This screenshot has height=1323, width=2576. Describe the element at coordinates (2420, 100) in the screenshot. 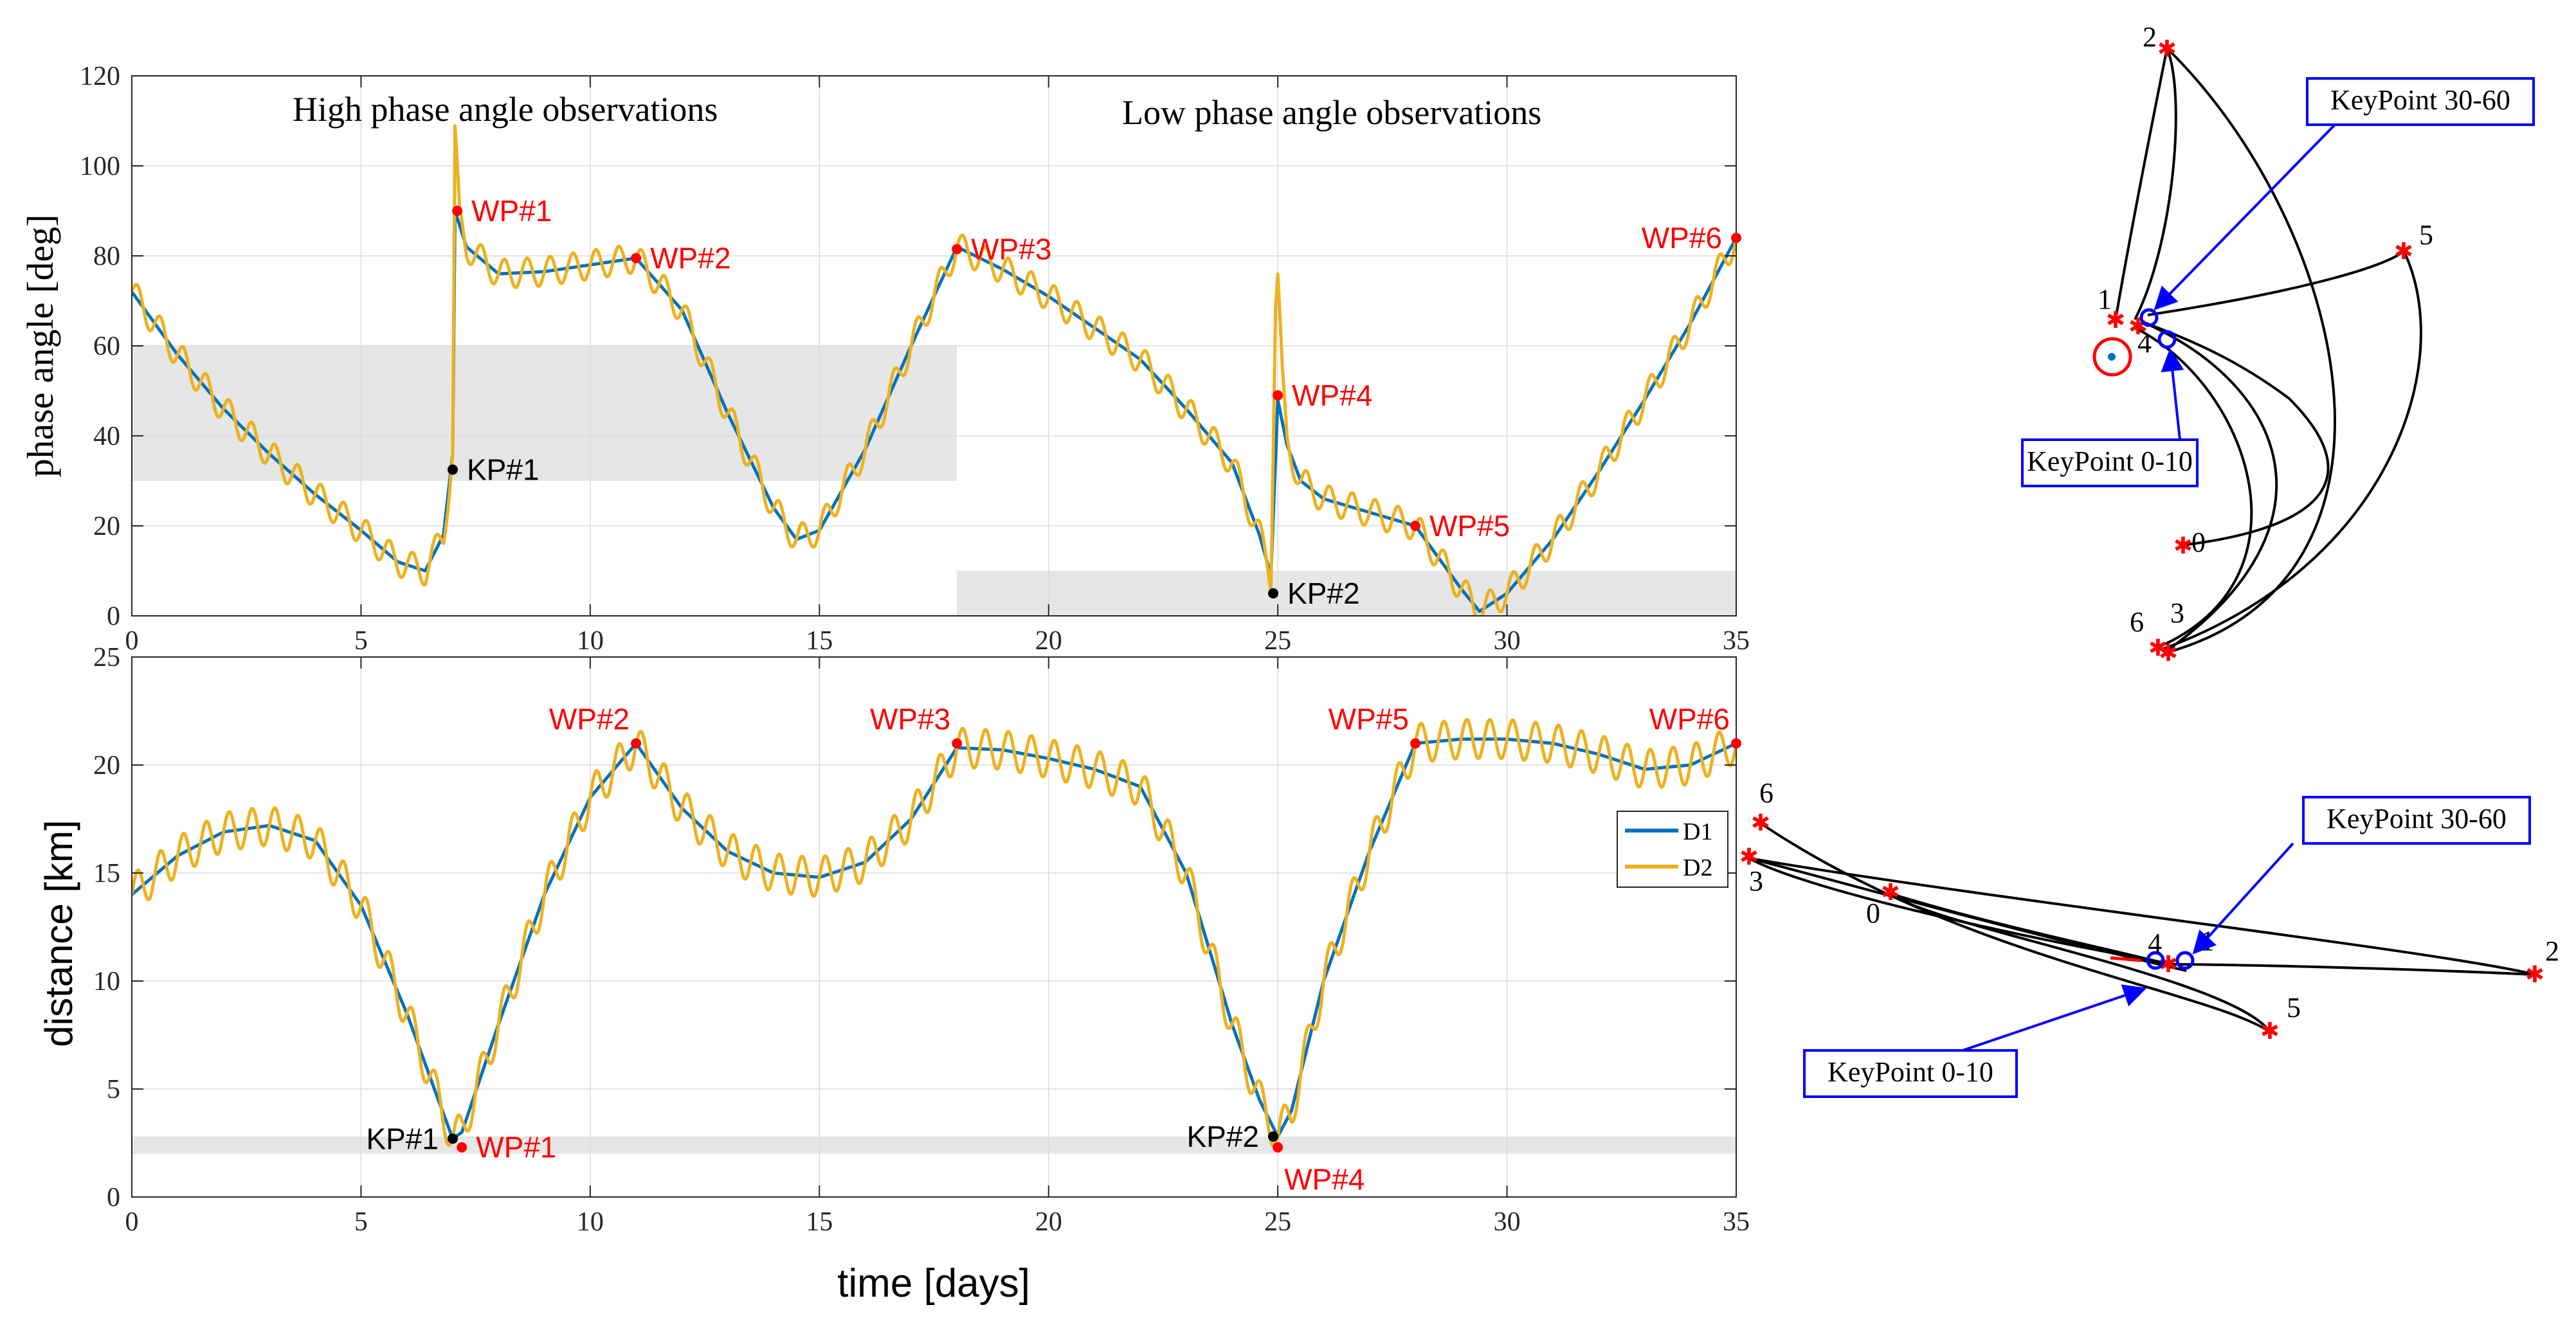

I see `callout-30-60: KeyPoint 30-60` at that location.